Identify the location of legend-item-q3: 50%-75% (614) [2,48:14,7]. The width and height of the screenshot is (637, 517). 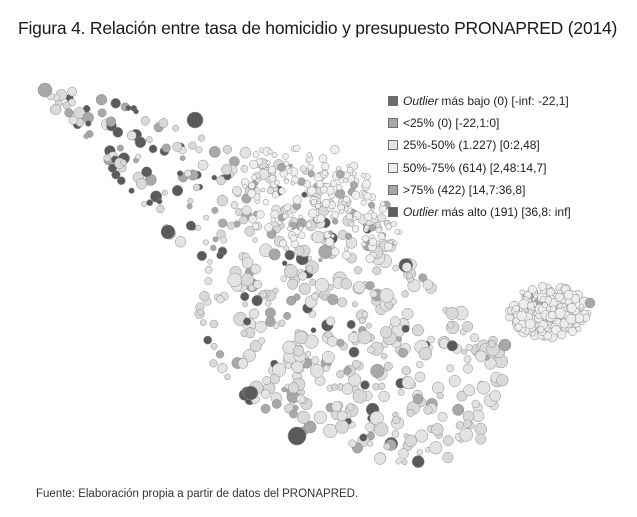
(479, 168).